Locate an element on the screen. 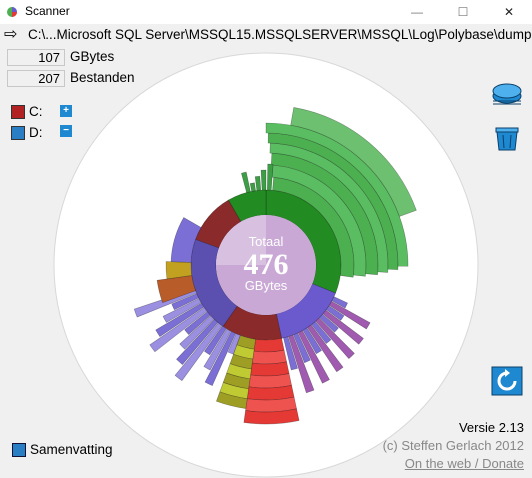 The image size is (532, 478). web-donate-link: On the web / Donate is located at coordinates (464, 463).